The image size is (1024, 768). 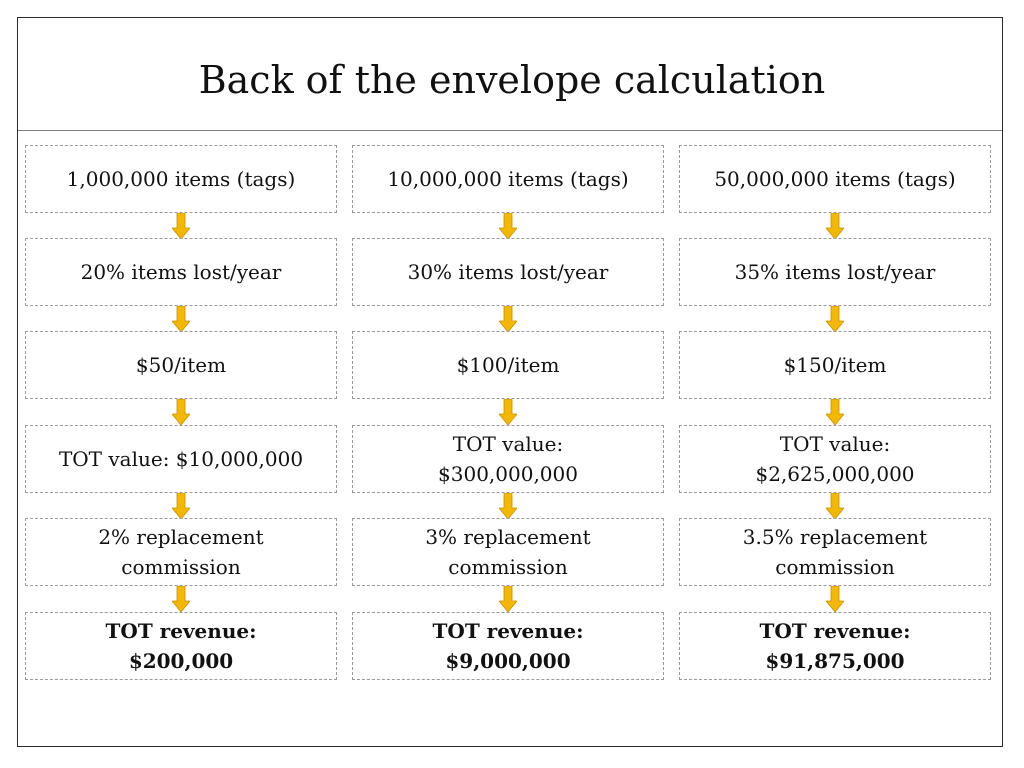 What do you see at coordinates (508, 552) in the screenshot?
I see `col2-commission-box: 3% replacement commission` at bounding box center [508, 552].